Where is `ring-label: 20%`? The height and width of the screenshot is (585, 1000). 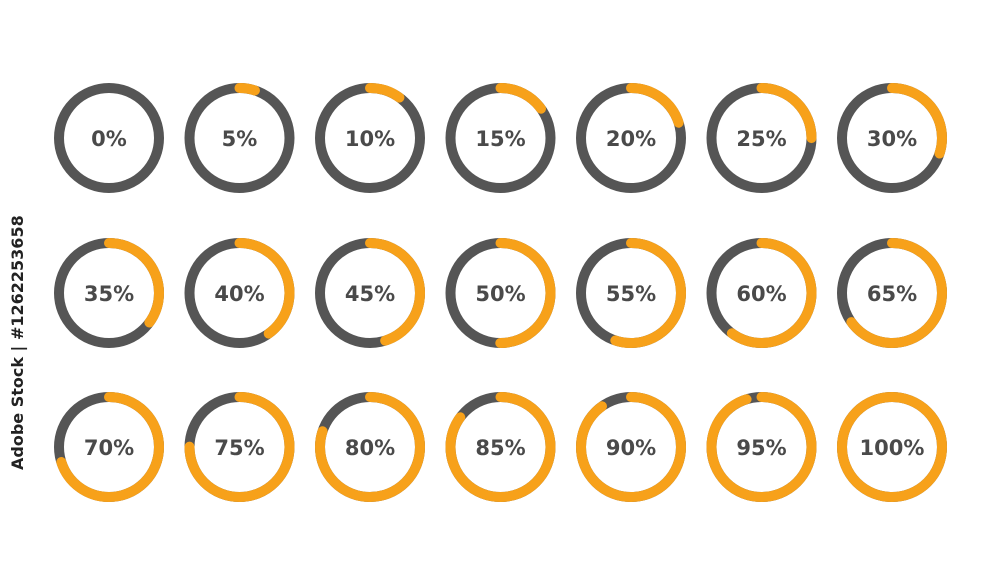
ring-label: 20% is located at coordinates (631, 139).